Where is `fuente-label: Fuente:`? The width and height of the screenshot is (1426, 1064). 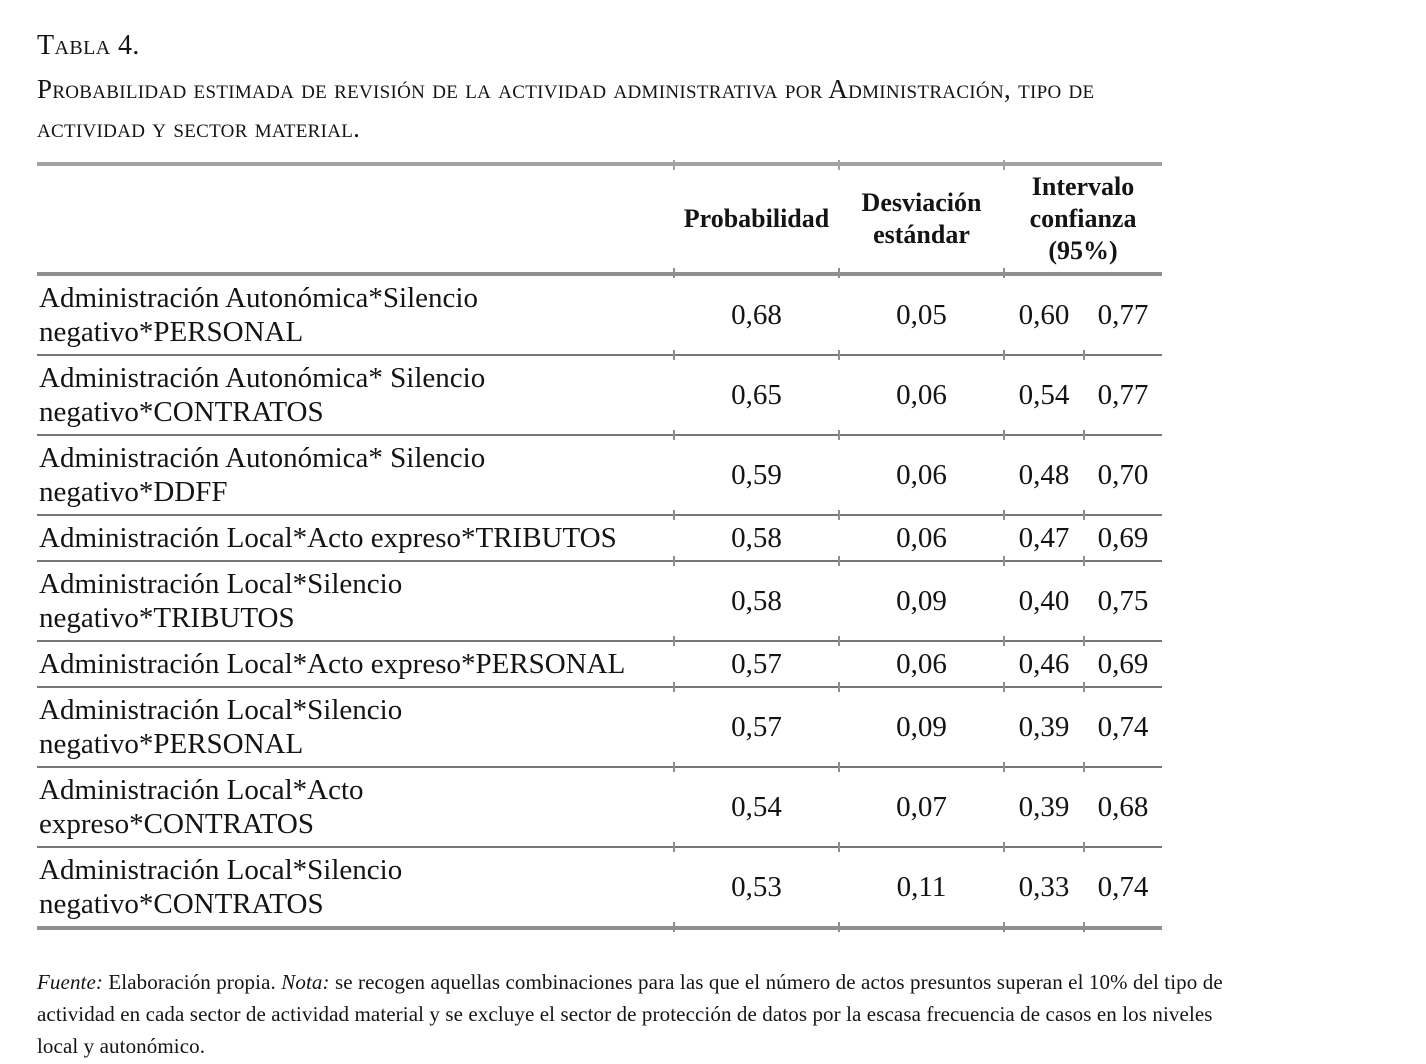
fuente-label: Fuente: is located at coordinates (70, 982).